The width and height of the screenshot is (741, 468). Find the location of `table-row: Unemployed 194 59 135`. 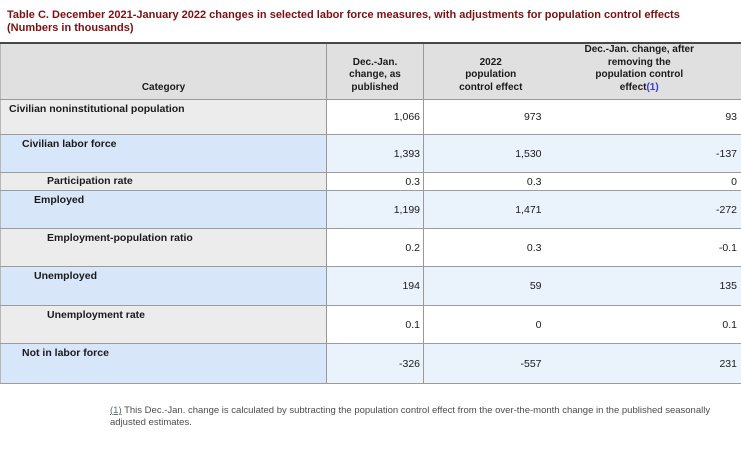

table-row: Unemployed 194 59 135 is located at coordinates (370, 286).